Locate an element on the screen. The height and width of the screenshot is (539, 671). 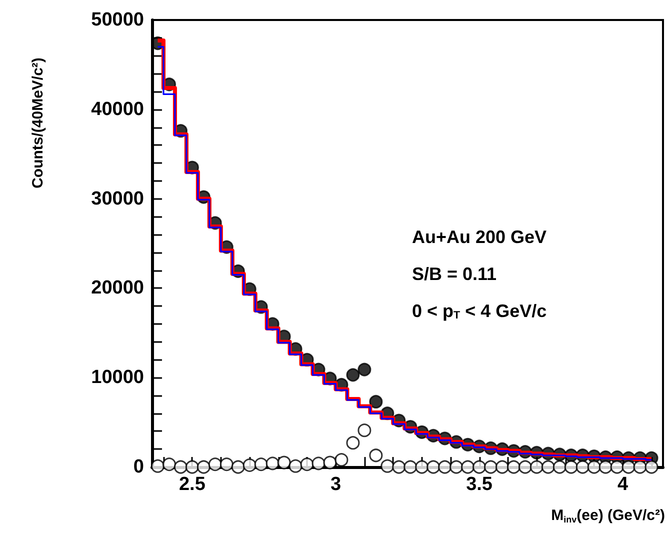
y-tick-label: 10000 is located at coordinates (117, 377).